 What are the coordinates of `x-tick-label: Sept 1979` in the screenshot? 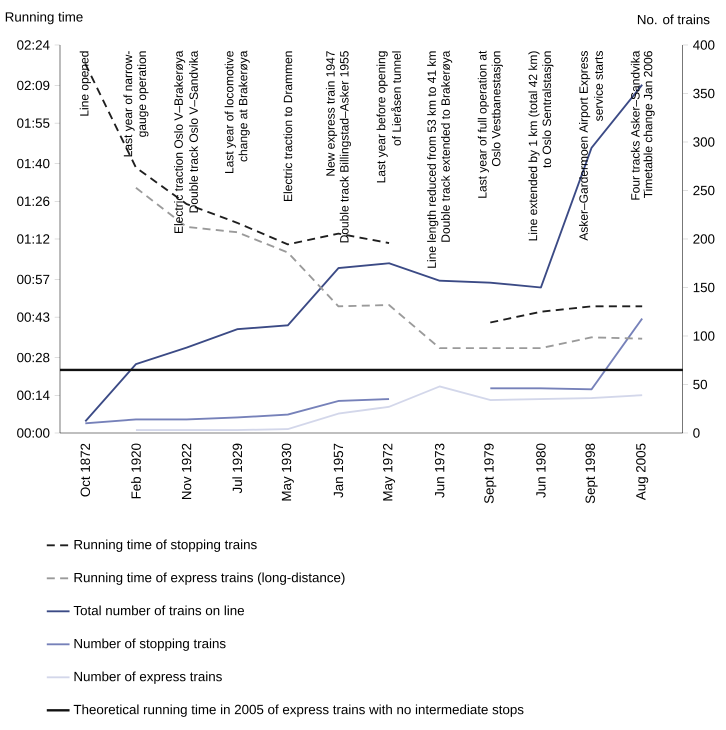 It's located at (490, 474).